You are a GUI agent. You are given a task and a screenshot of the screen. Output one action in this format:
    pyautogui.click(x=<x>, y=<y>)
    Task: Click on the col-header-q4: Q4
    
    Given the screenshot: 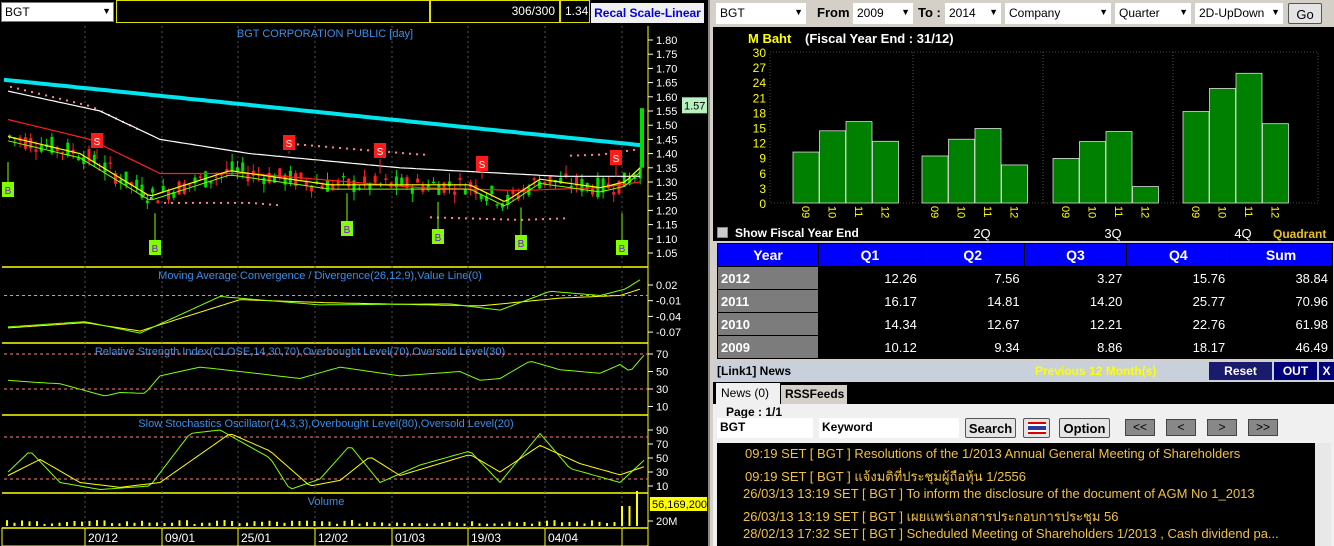 What is the action you would take?
    pyautogui.click(x=1178, y=255)
    